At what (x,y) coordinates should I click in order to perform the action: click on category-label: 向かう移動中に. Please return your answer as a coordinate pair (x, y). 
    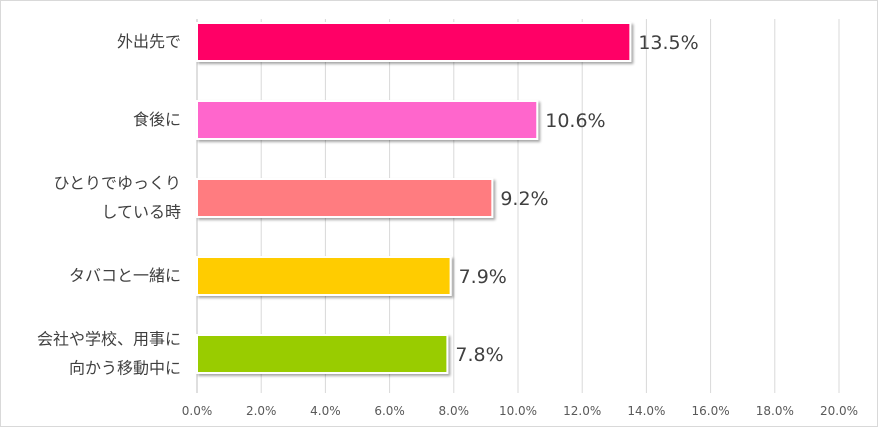
    Looking at the image, I should click on (125, 368).